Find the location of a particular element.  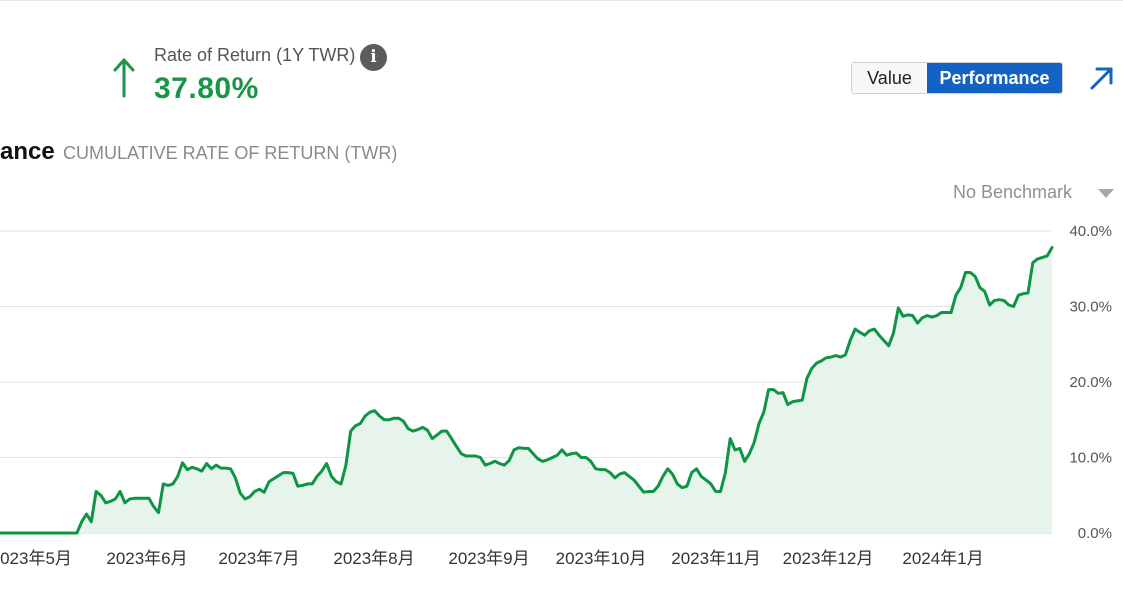

top-divider is located at coordinates (561, 0).